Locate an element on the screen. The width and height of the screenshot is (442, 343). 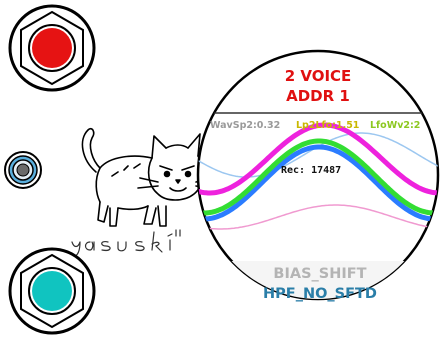
audio-jack is located at coordinates (23, 170).